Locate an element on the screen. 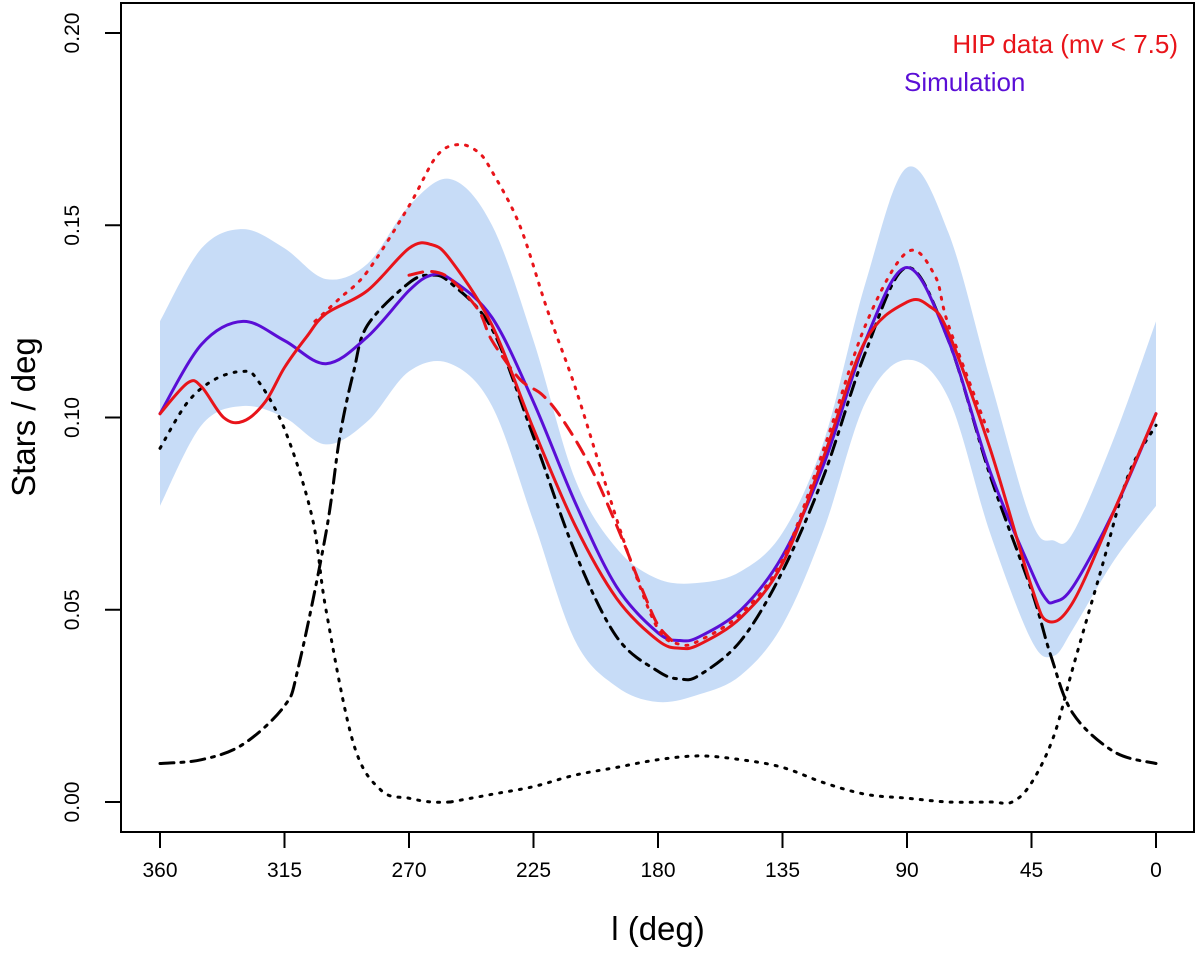 Image resolution: width=1200 pixels, height=955 pixels. y-tick-label: 0.20 is located at coordinates (72, 33).